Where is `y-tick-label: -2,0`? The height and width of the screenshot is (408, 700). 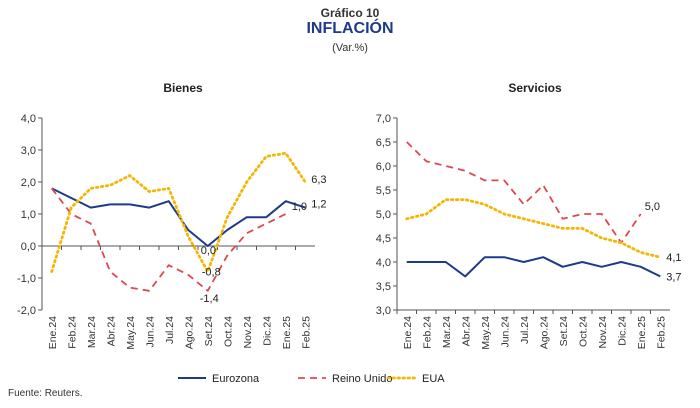
y-tick-label: -2,0 is located at coordinates (26, 311).